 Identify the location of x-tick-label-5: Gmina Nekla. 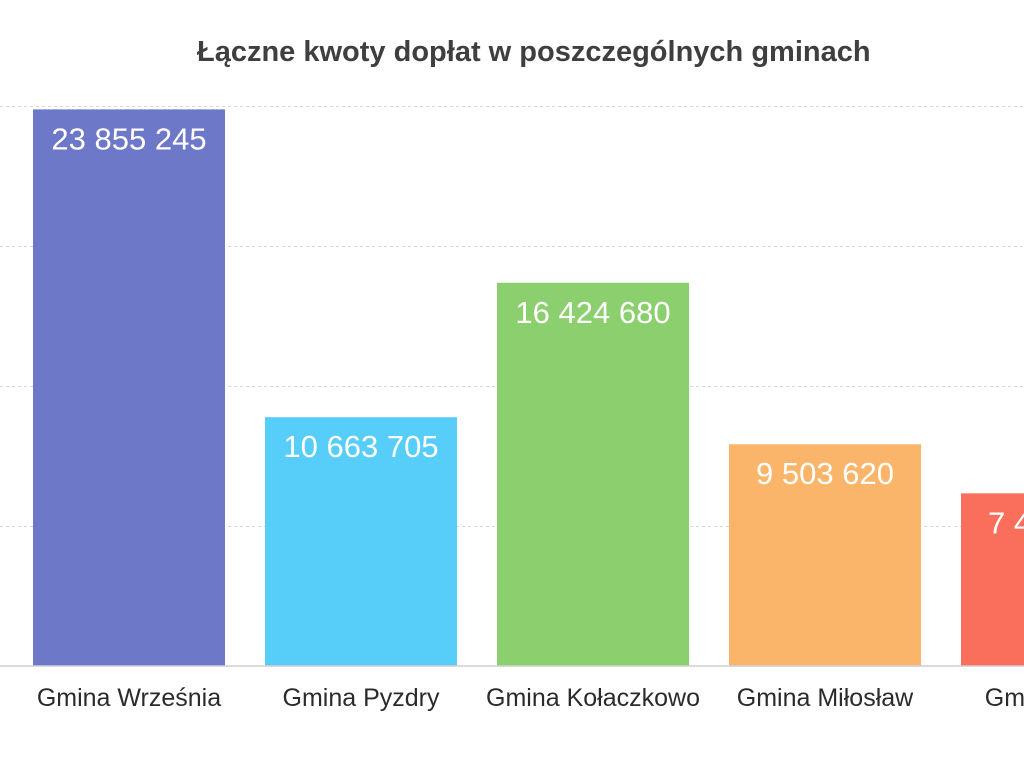
(1004, 698).